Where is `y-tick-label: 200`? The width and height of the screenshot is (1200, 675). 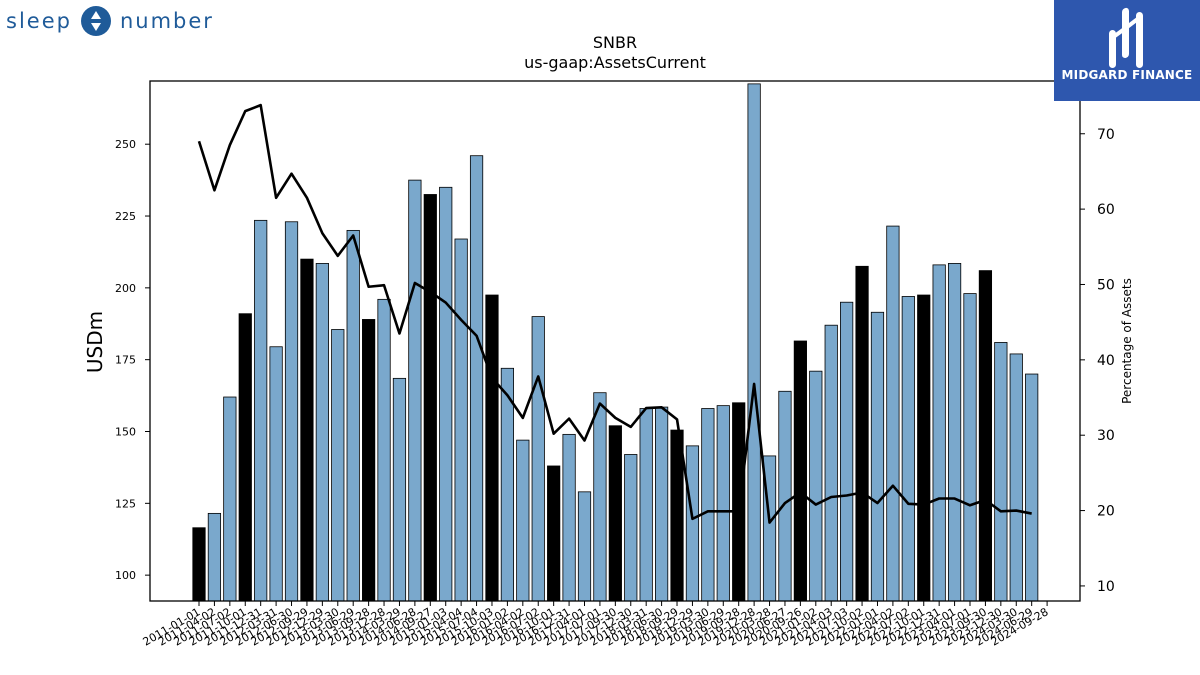
y-tick-label: 200 is located at coordinates (125, 288).